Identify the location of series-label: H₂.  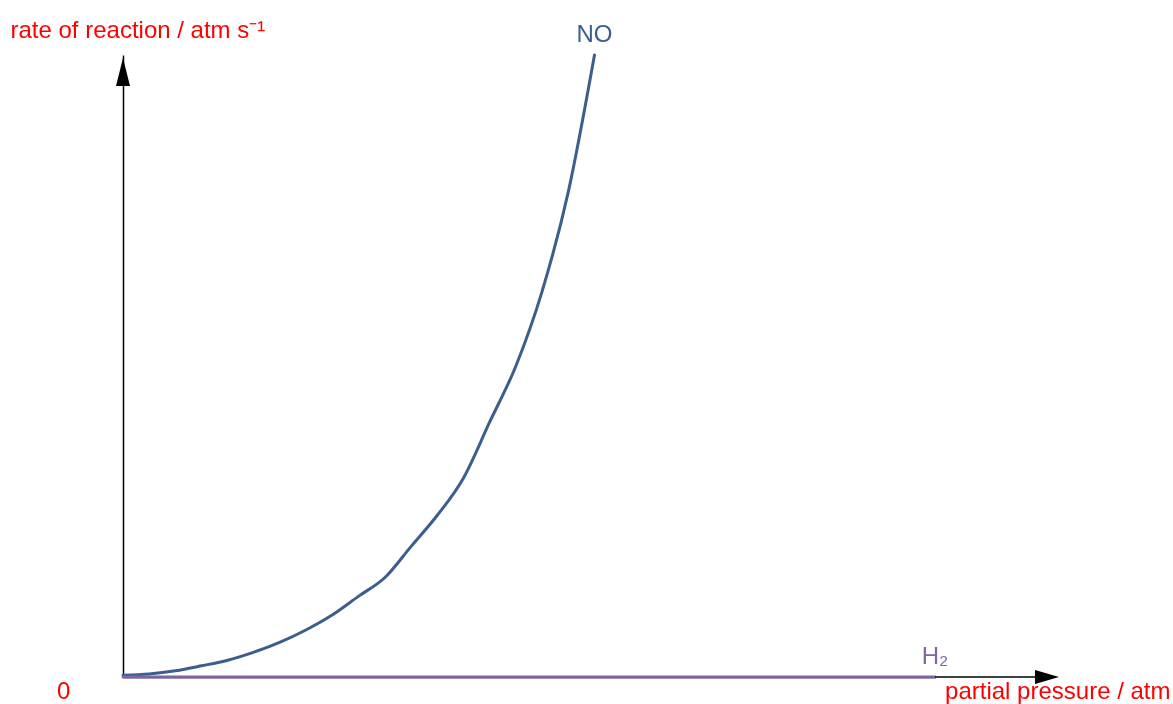
(935, 655).